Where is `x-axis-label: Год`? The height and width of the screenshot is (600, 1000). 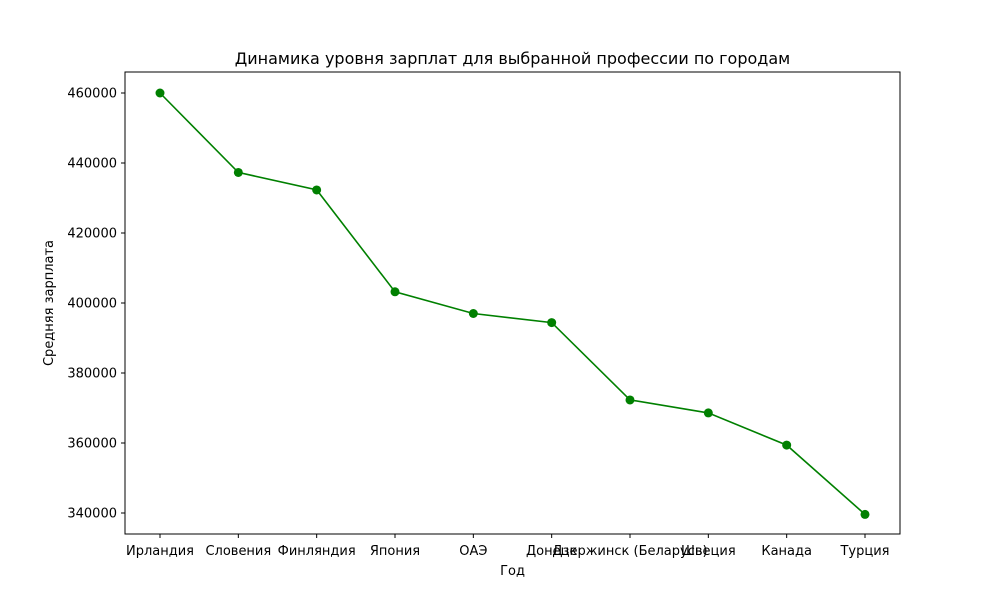 x-axis-label: Год is located at coordinates (512, 571).